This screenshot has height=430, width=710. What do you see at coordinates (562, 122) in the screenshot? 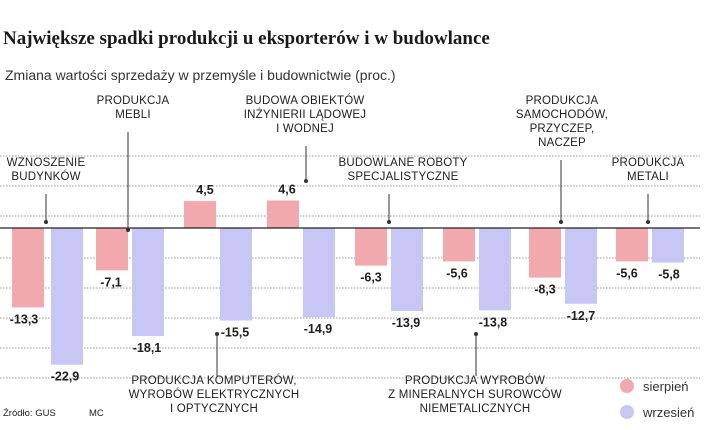
I see `category-label: PRODUKCJA SAMOCHODÓW, PRZYCZEP, NACZEP` at bounding box center [562, 122].